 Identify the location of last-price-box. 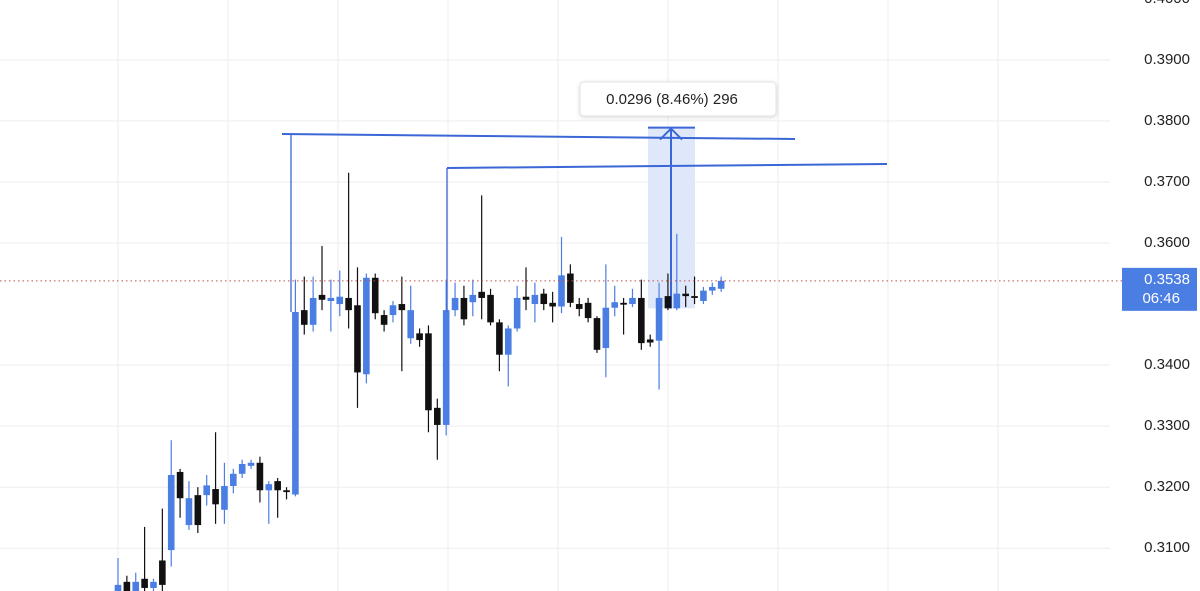
(1159, 289).